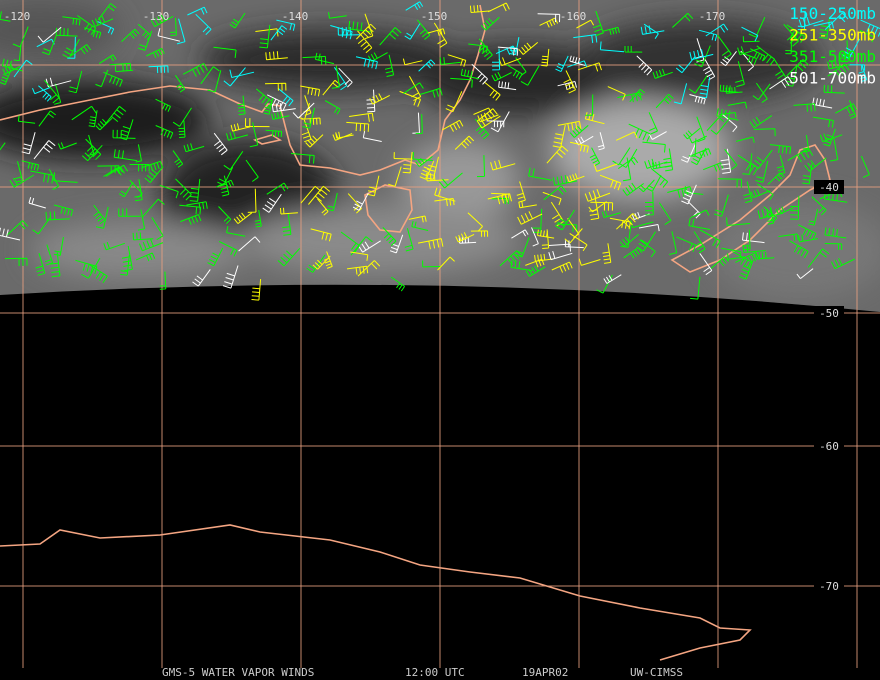  I want to click on latitude-label-bg, so click(829, 187).